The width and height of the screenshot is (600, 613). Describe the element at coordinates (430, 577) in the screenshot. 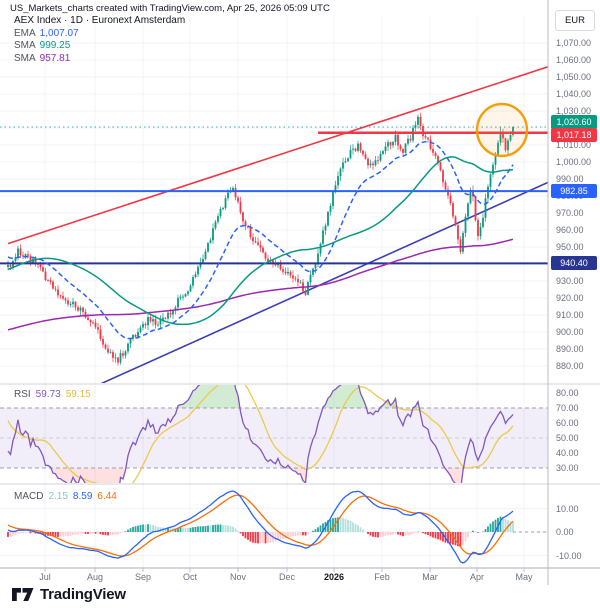

I see `time-tick-label-Mar: Mar` at that location.